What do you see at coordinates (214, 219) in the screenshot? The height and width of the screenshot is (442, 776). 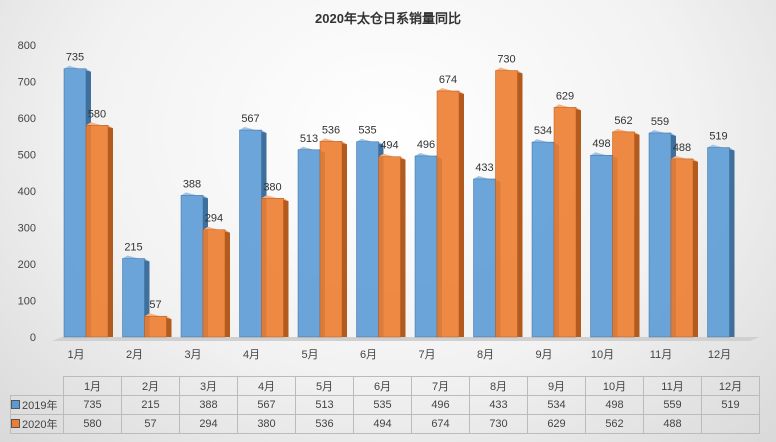 I see `data-label: 294` at bounding box center [214, 219].